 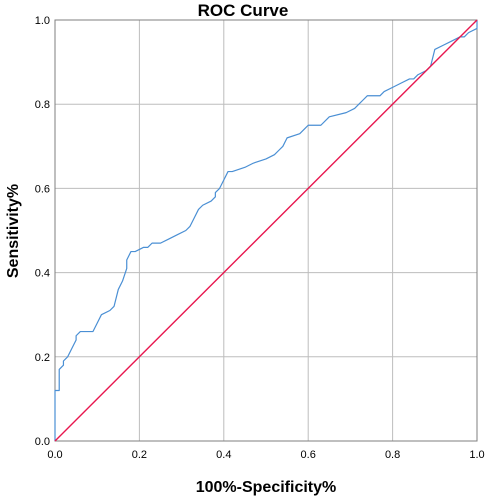 What do you see at coordinates (42, 358) in the screenshot?
I see `y-tick-label: 0.2` at bounding box center [42, 358].